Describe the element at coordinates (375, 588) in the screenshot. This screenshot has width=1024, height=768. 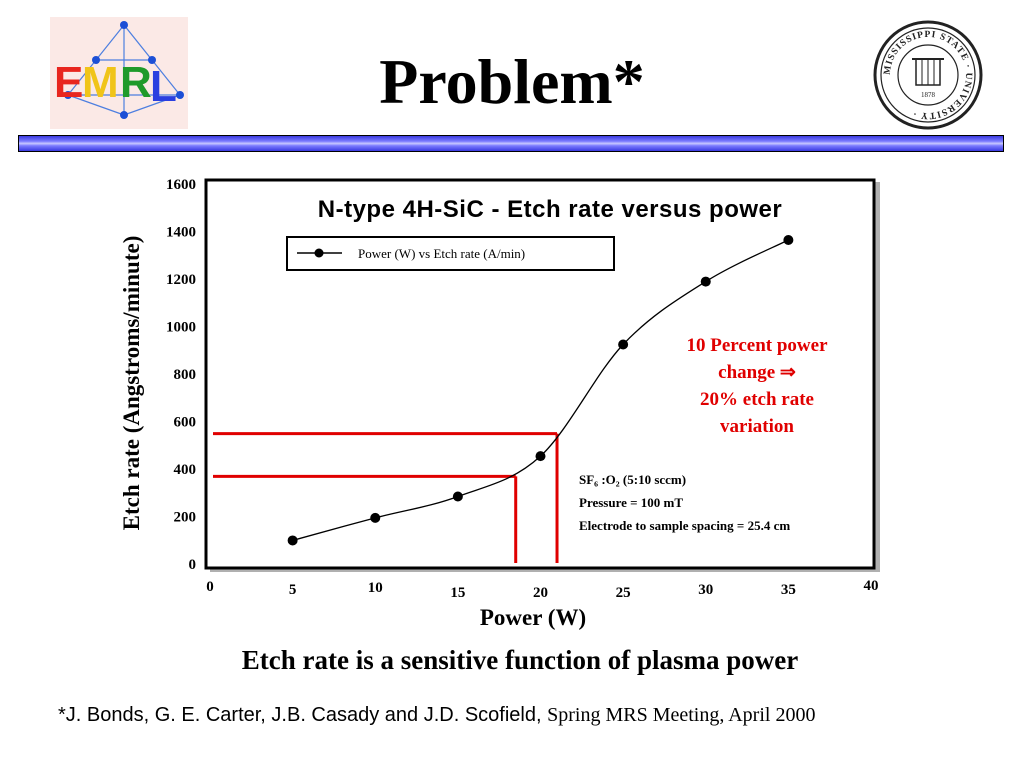
I see `x-tick-label: 10` at that location.